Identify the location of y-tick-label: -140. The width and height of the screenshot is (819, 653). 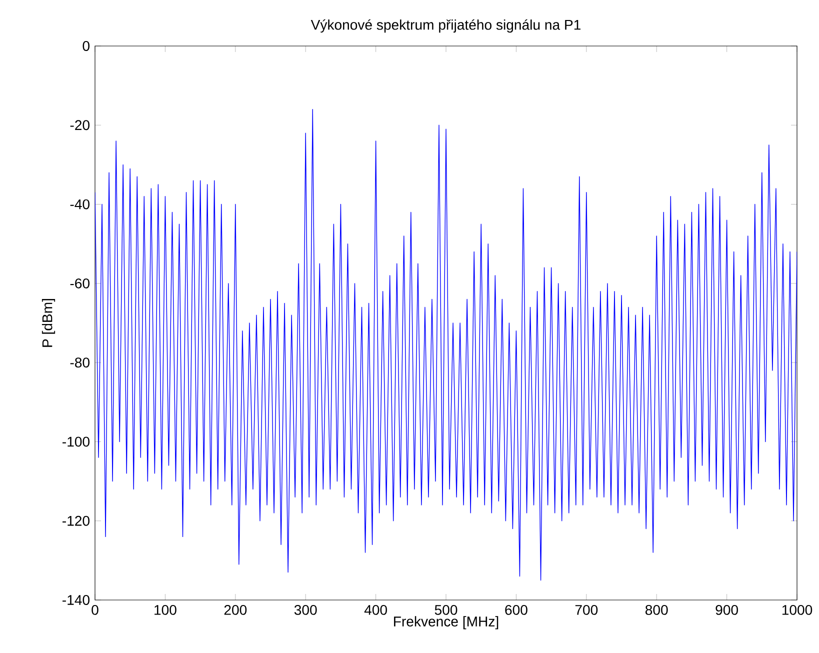
(76, 600).